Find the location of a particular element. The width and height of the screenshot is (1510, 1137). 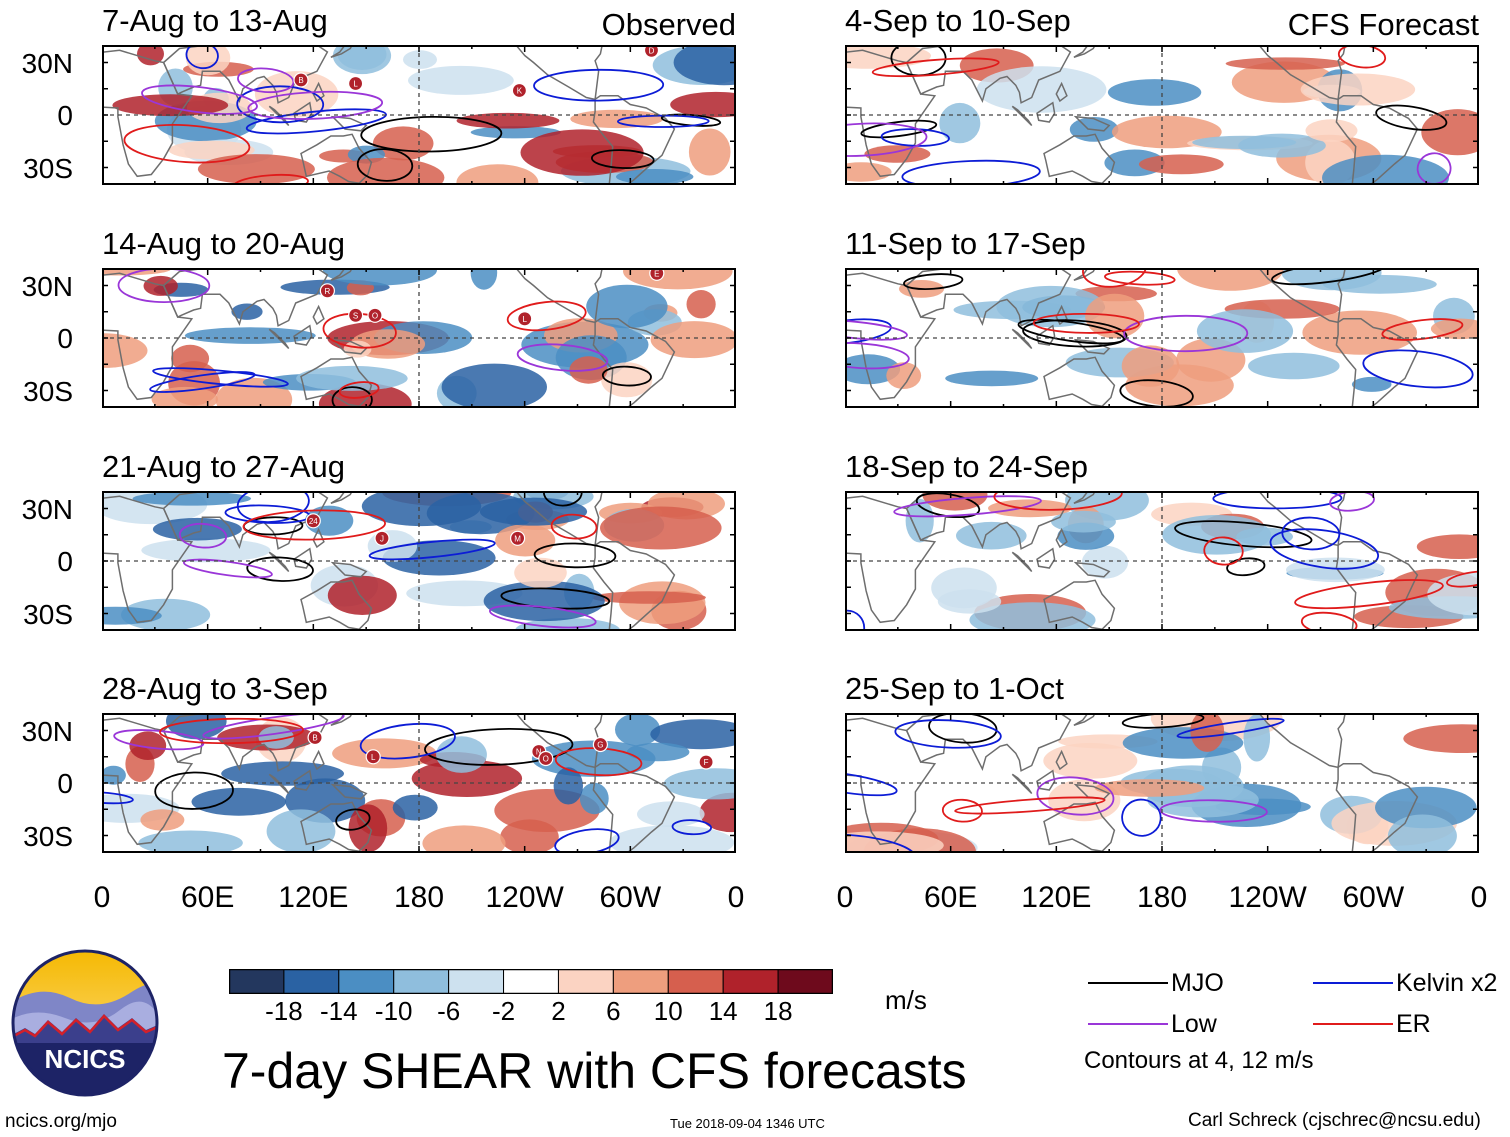

panel-period-title: 7-Aug to 13-Aug is located at coordinates (215, 20).